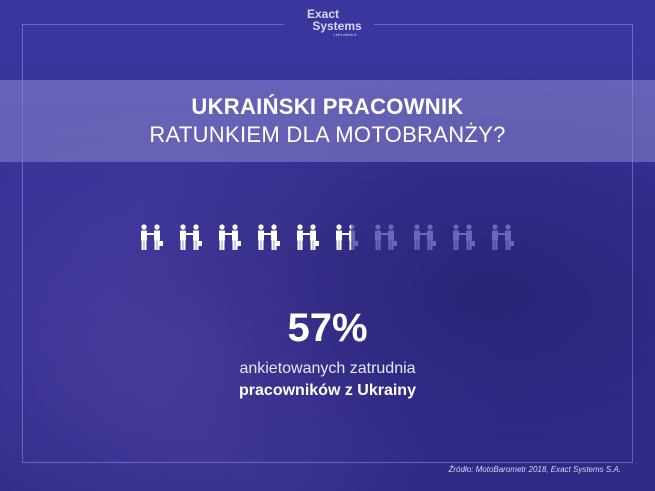 Image resolution: width=655 pixels, height=491 pixels. I want to click on logo-text: Exact, so click(323, 14).